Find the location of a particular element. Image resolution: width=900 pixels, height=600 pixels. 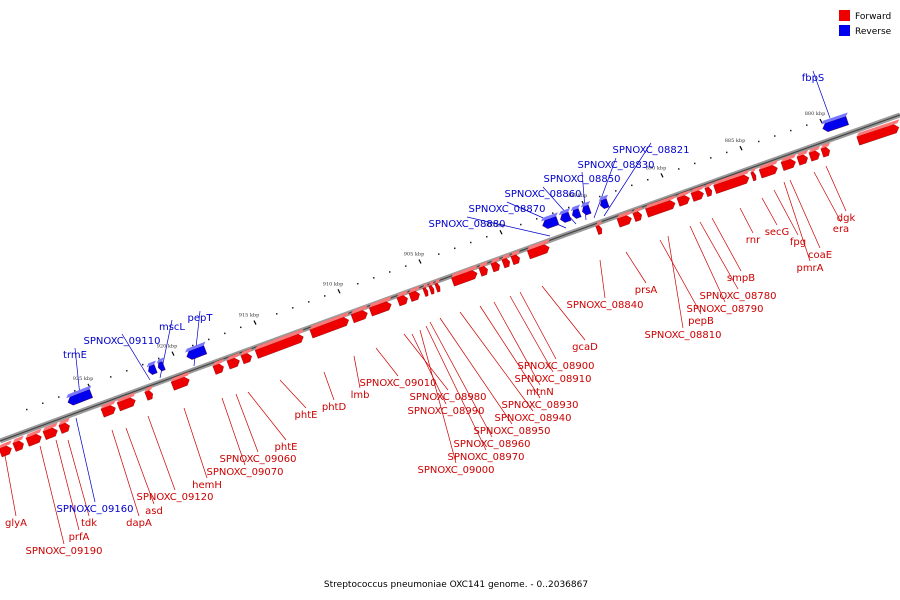

gene-label: SPNOXC_08840 is located at coordinates (604, 305).